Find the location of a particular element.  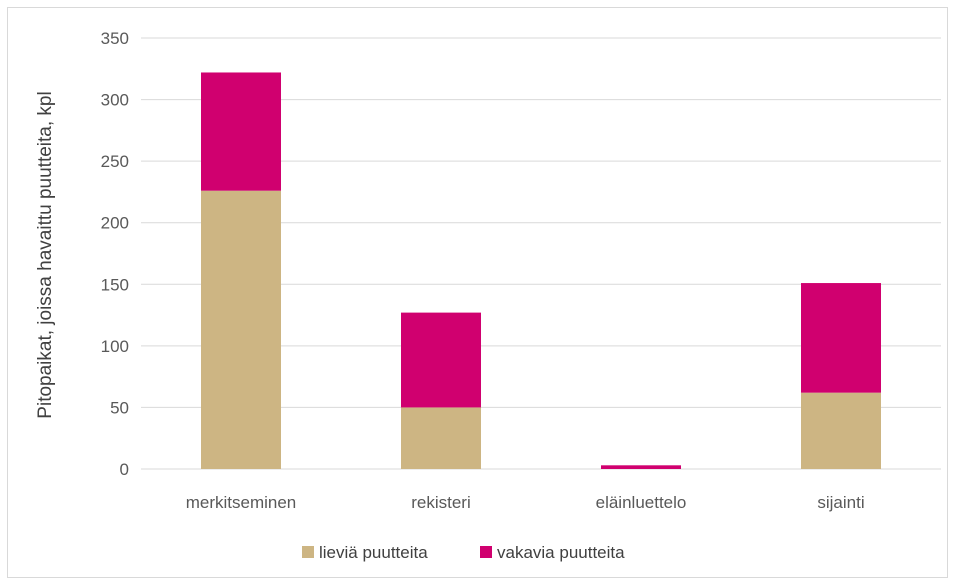

legend-swatch-lieviä-puutteita is located at coordinates (308, 552).